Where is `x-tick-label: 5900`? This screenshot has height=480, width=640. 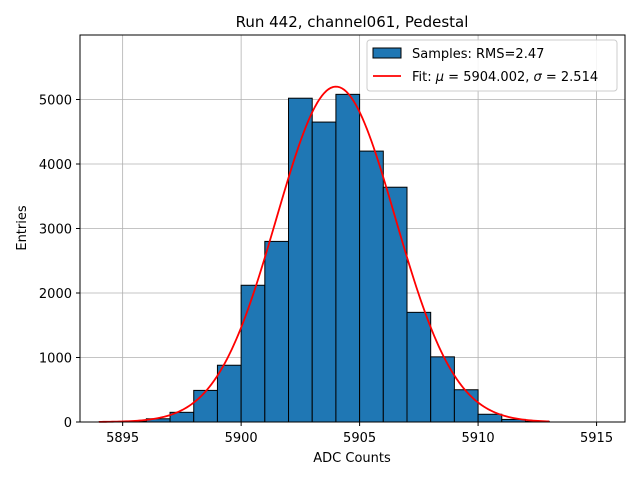 x-tick-label: 5900 is located at coordinates (241, 438).